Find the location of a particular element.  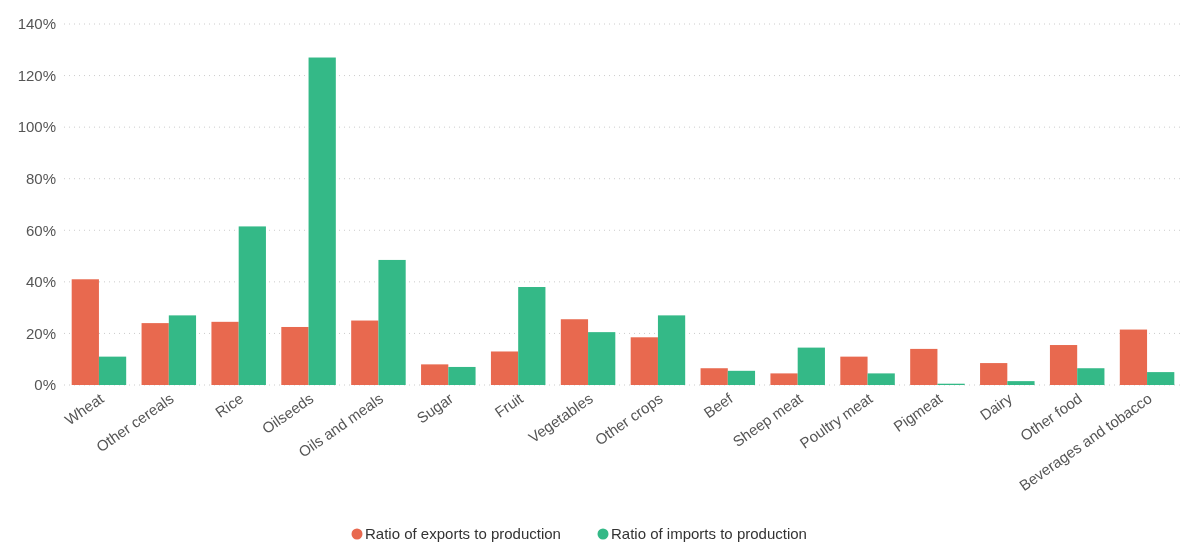

y-tick-label: 0% is located at coordinates (45, 385).